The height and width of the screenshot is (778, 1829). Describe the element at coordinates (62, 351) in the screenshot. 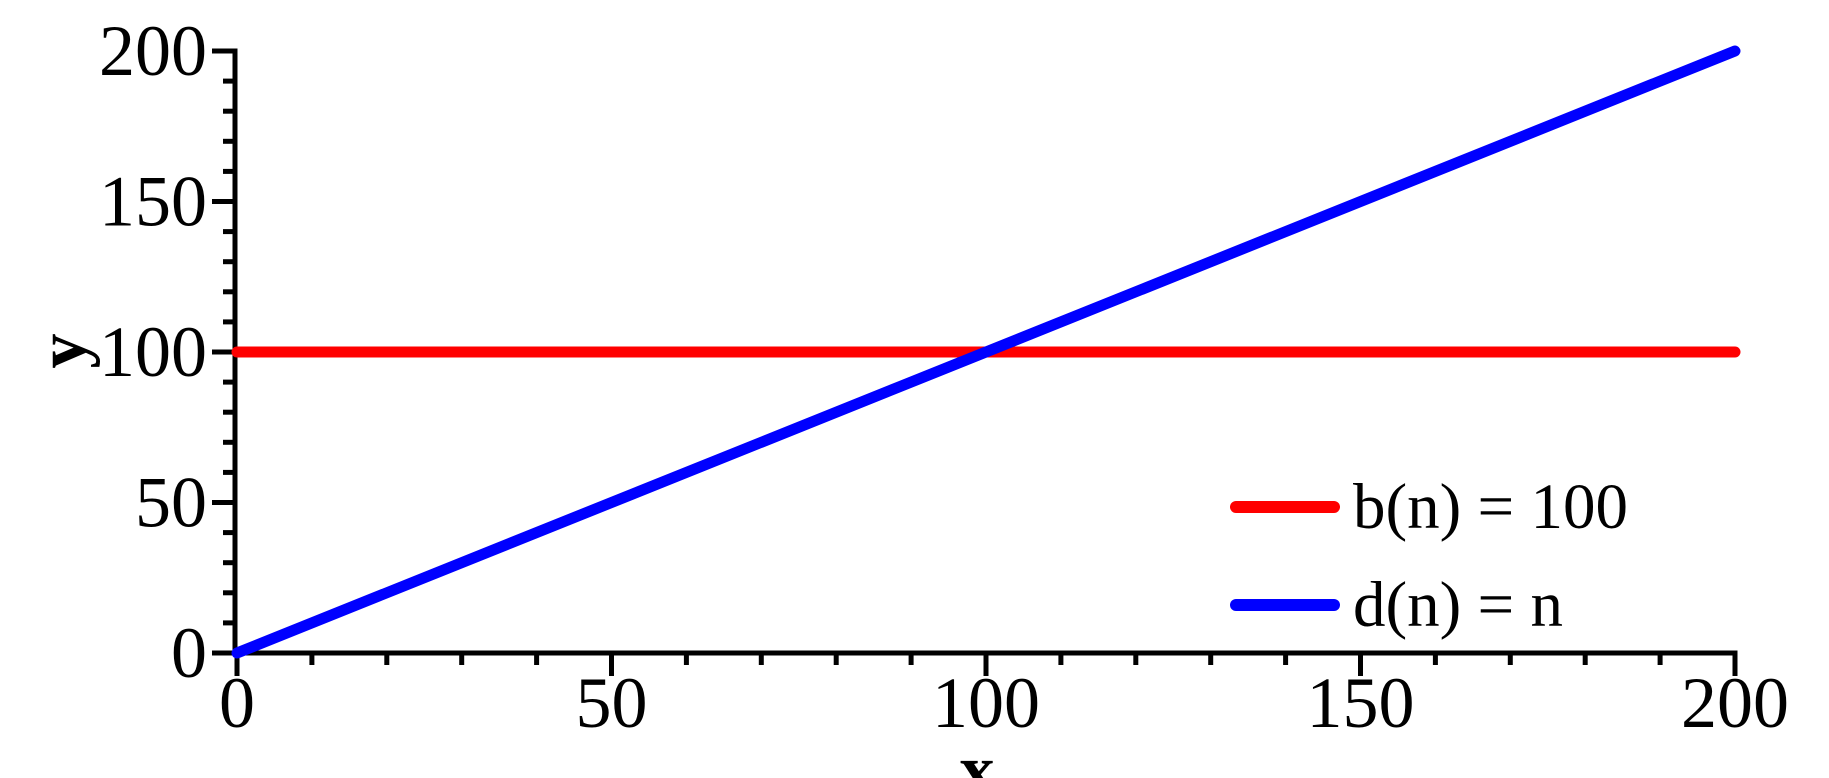

I see `y-axis-title: y` at that location.